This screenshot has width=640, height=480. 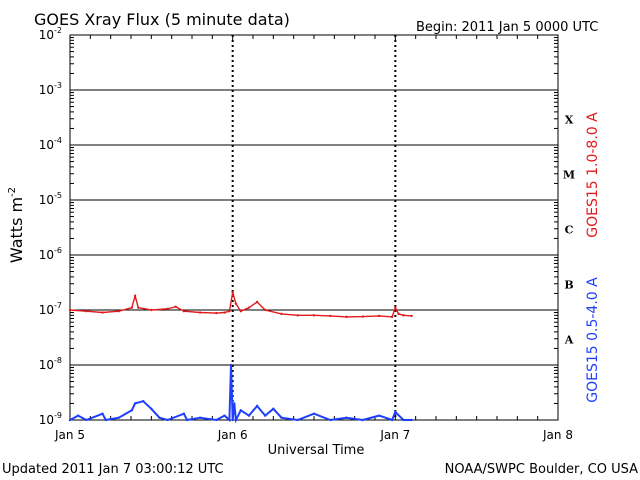 What do you see at coordinates (569, 120) in the screenshot?
I see `flare-class-label: X` at bounding box center [569, 120].